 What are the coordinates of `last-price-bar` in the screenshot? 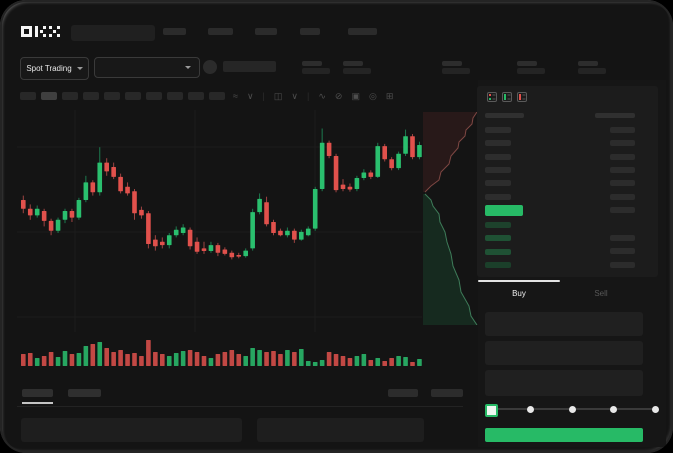 It's located at (504, 210).